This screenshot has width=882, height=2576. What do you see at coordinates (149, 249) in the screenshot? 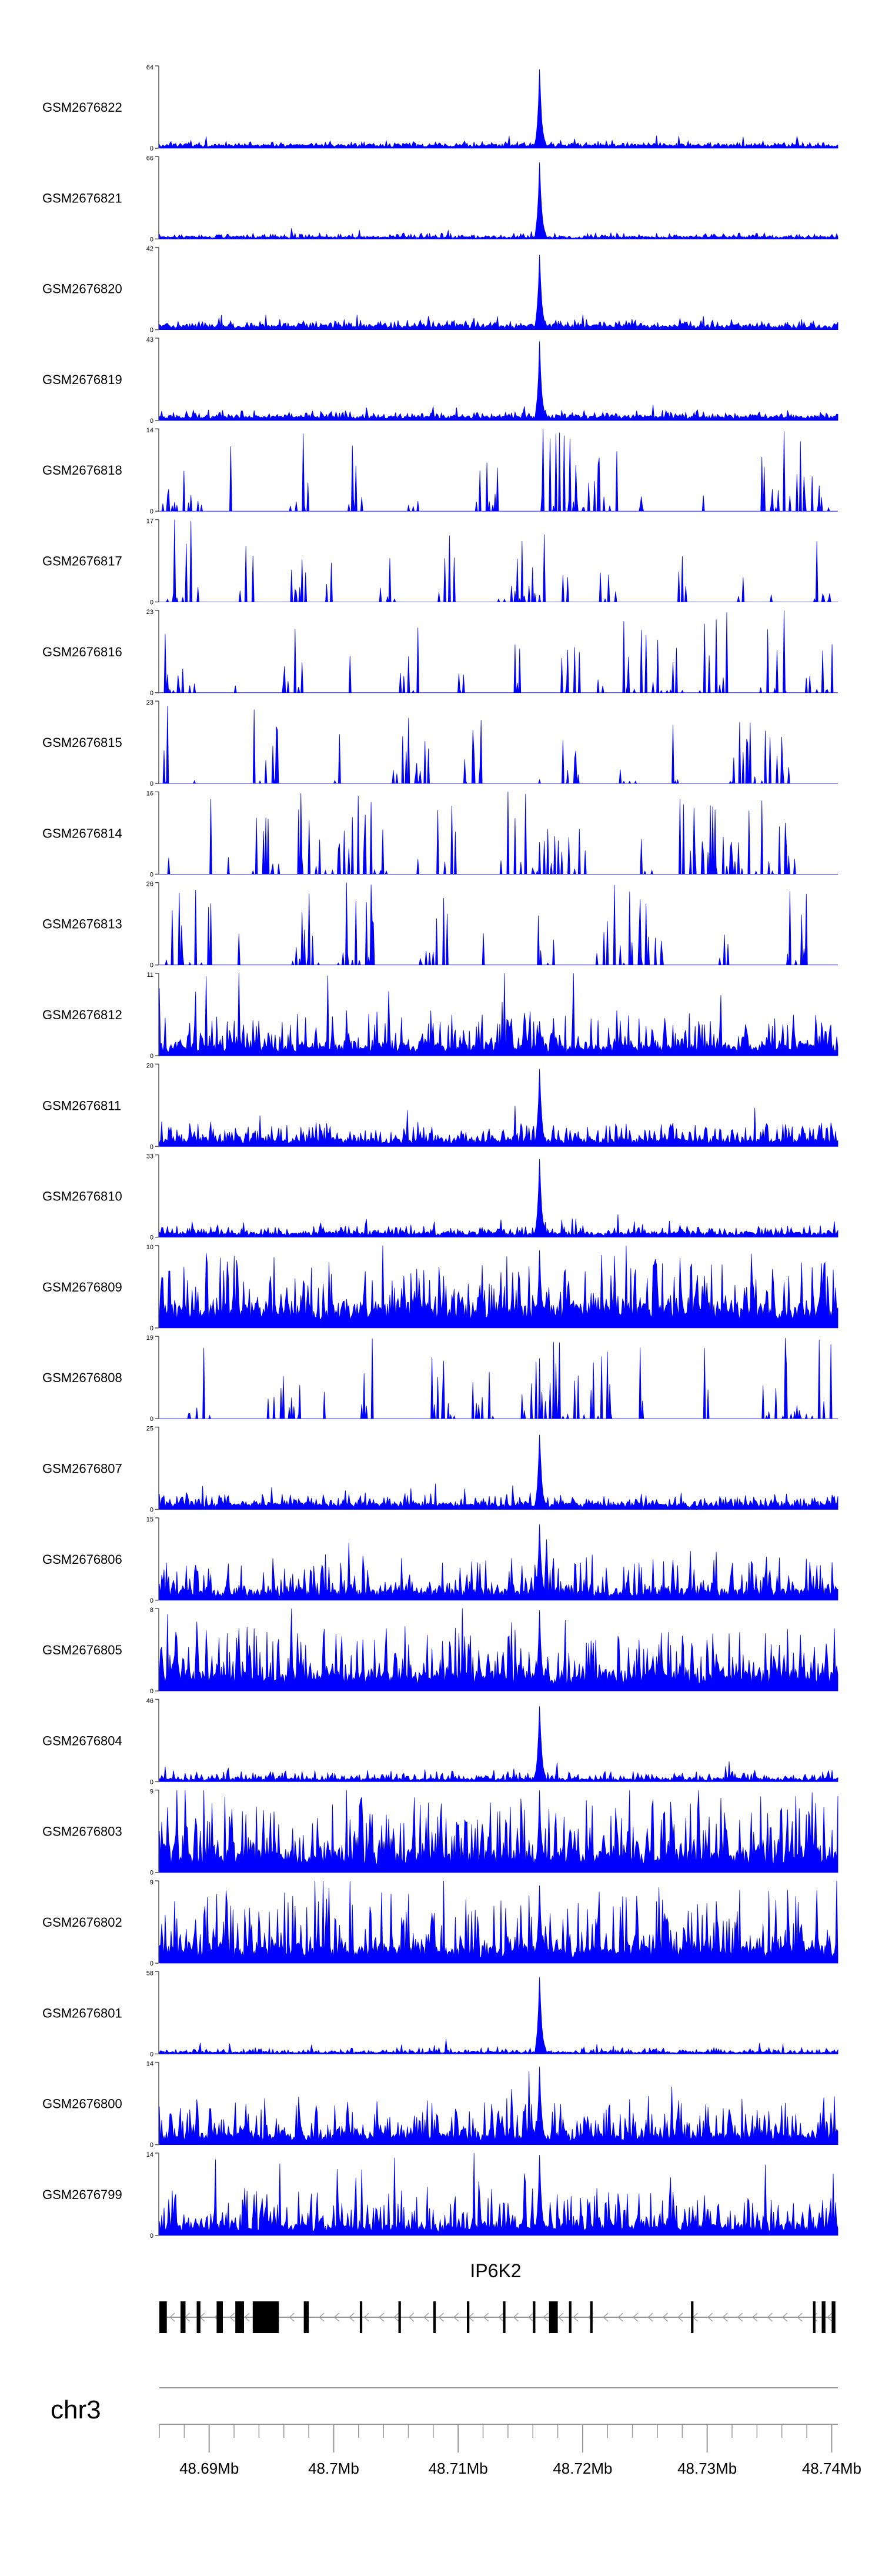
I see `track-ymax-label: 42` at bounding box center [149, 249].